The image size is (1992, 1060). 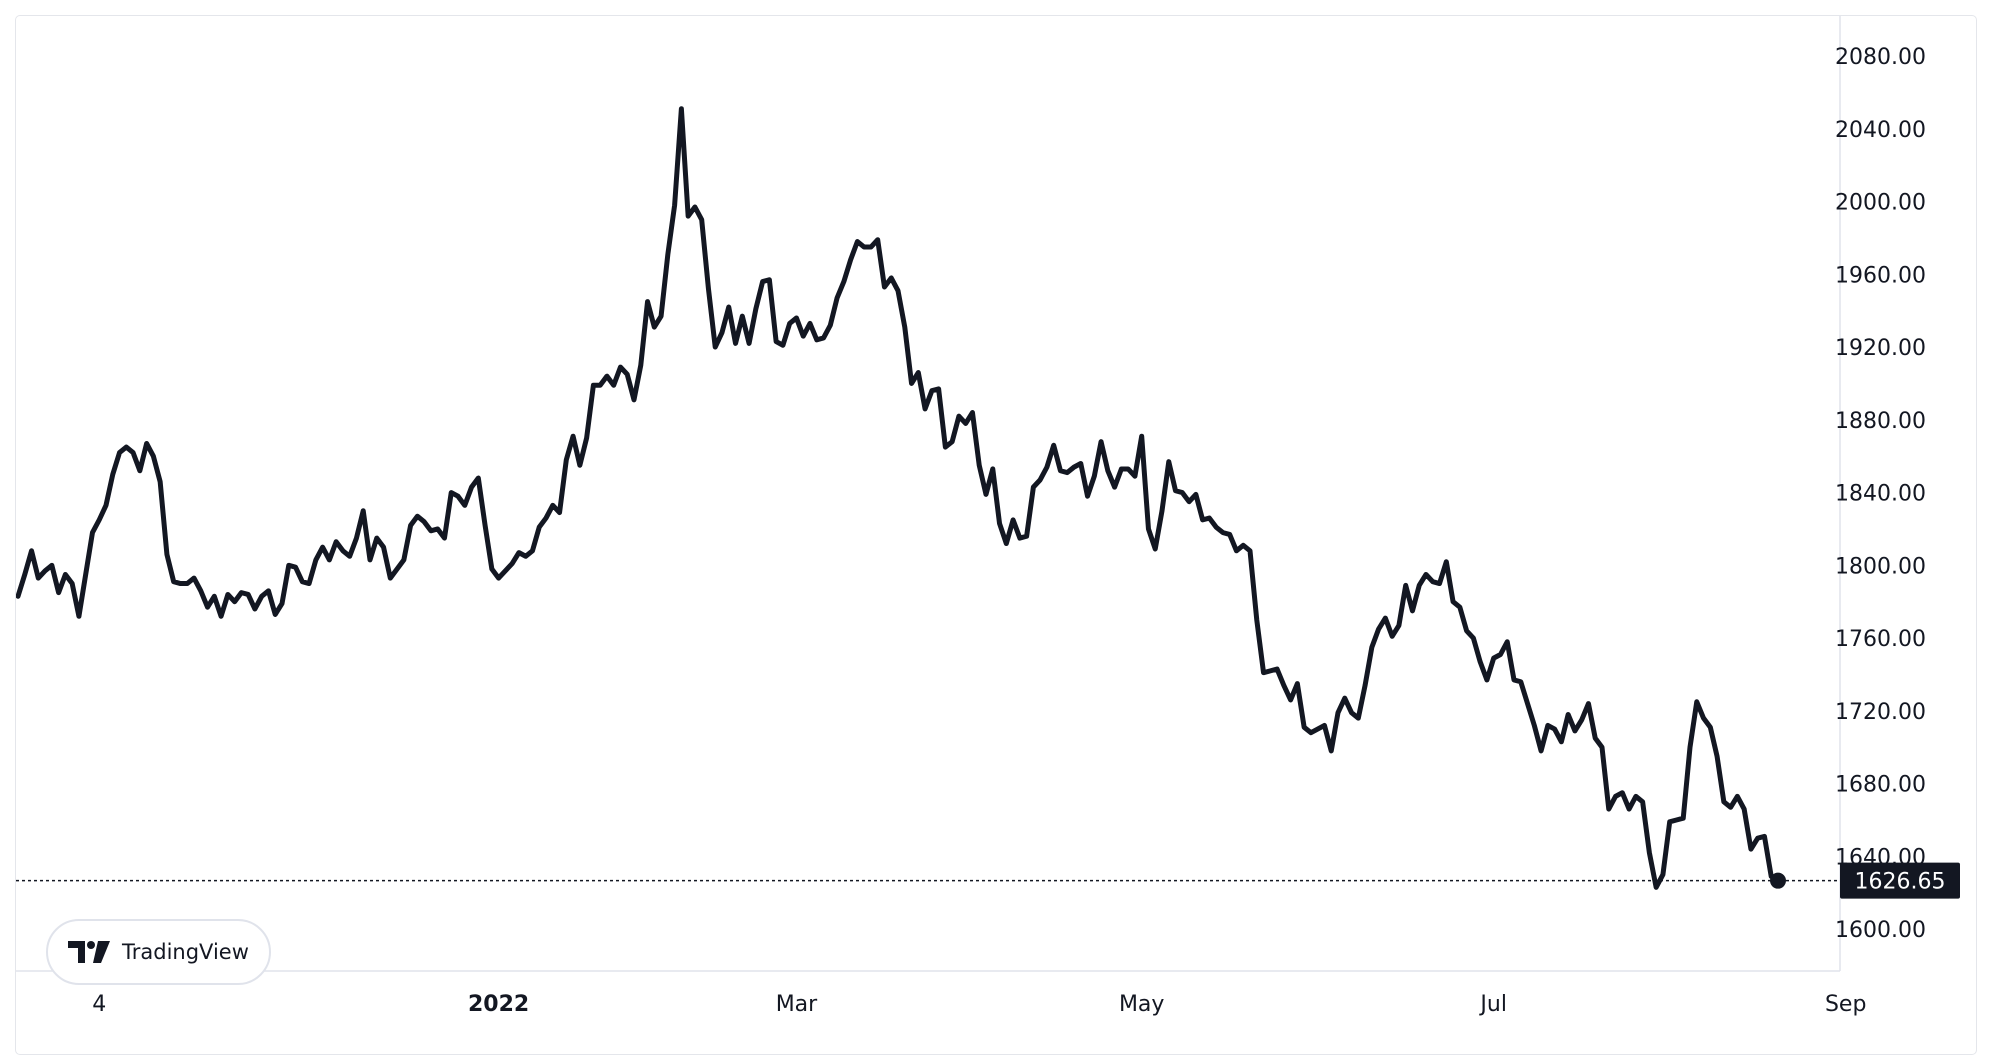 What do you see at coordinates (1880, 566) in the screenshot?
I see `y-tick-label: 1800.00` at bounding box center [1880, 566].